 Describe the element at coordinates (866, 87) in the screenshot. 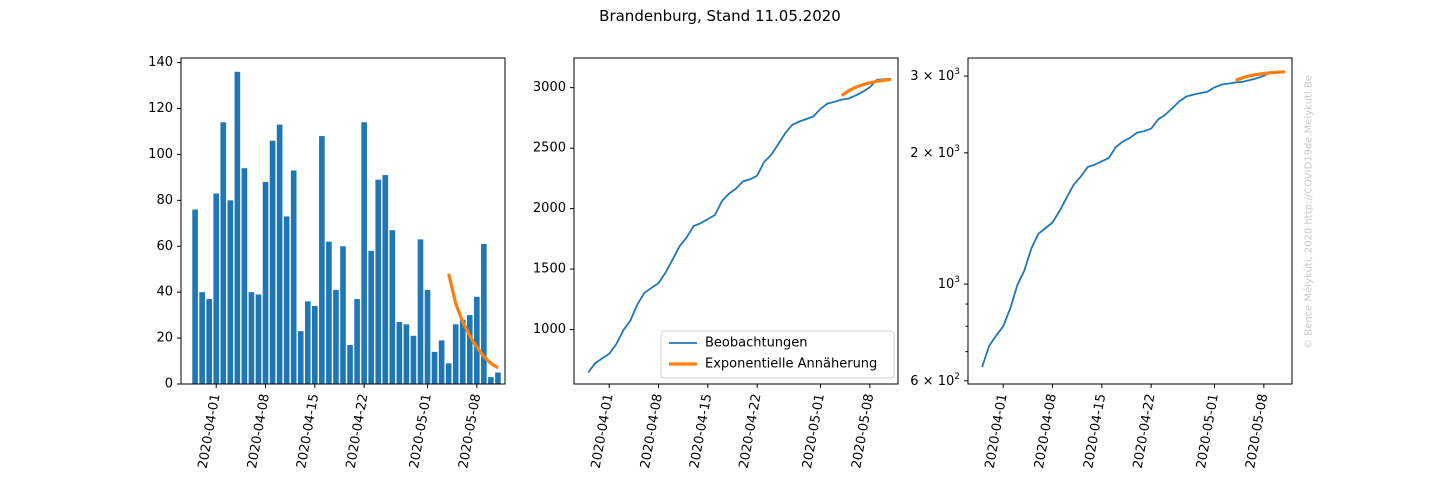

I see `fit-line-linear` at that location.